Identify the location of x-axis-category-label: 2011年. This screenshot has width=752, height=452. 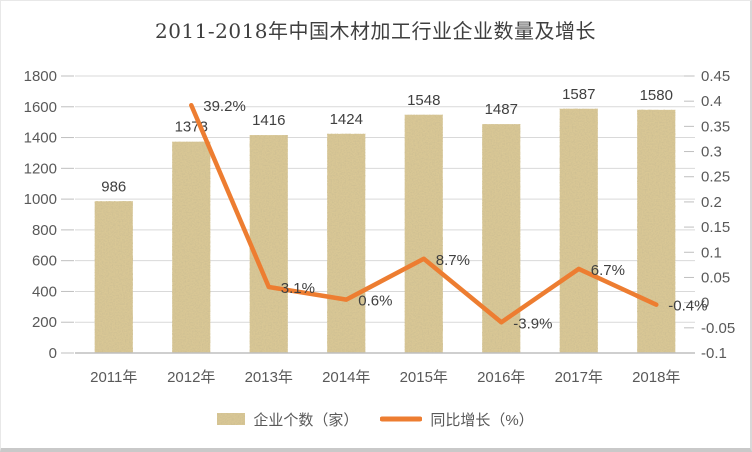
(113, 377).